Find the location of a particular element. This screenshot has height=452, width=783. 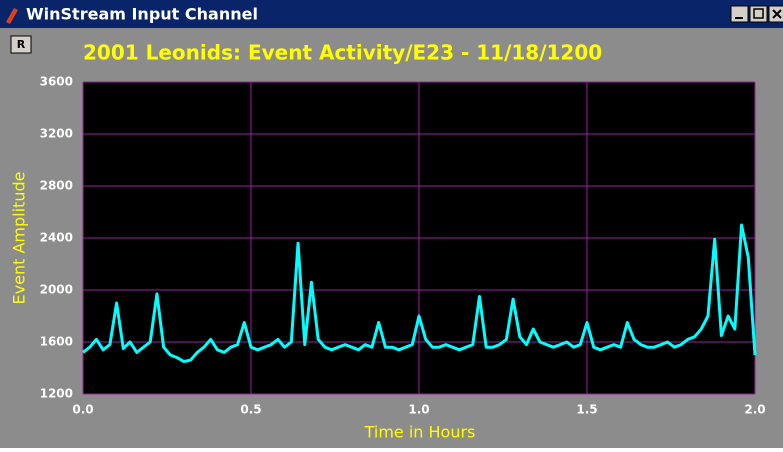

close-button is located at coordinates (775, 14).